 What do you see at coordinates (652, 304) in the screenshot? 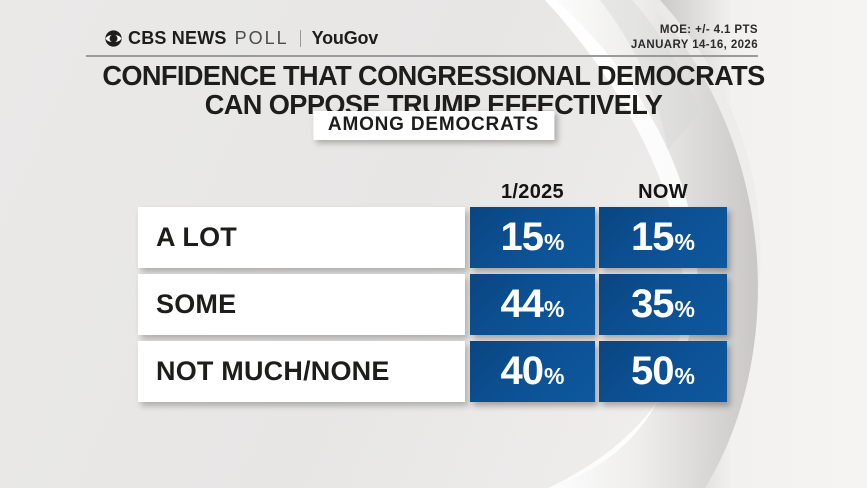
I see `value-number: 35` at bounding box center [652, 304].